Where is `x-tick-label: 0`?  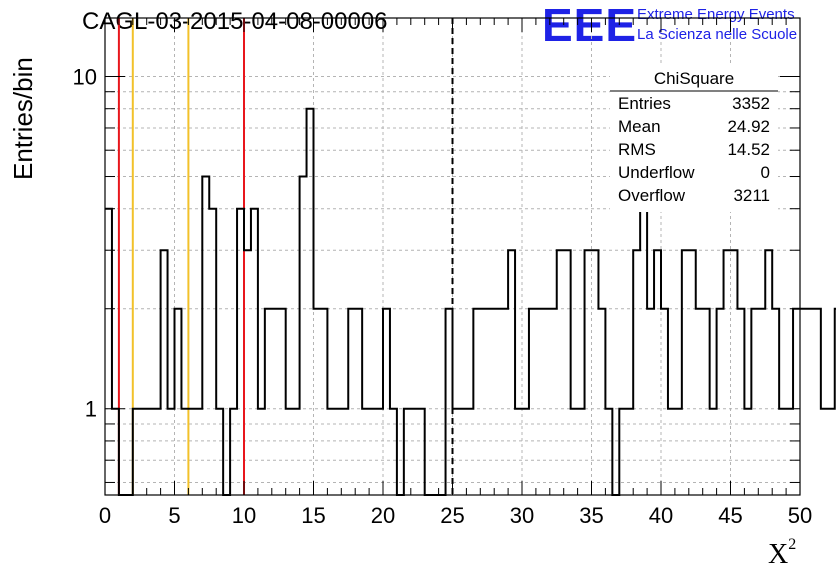 x-tick-label: 0 is located at coordinates (105, 515).